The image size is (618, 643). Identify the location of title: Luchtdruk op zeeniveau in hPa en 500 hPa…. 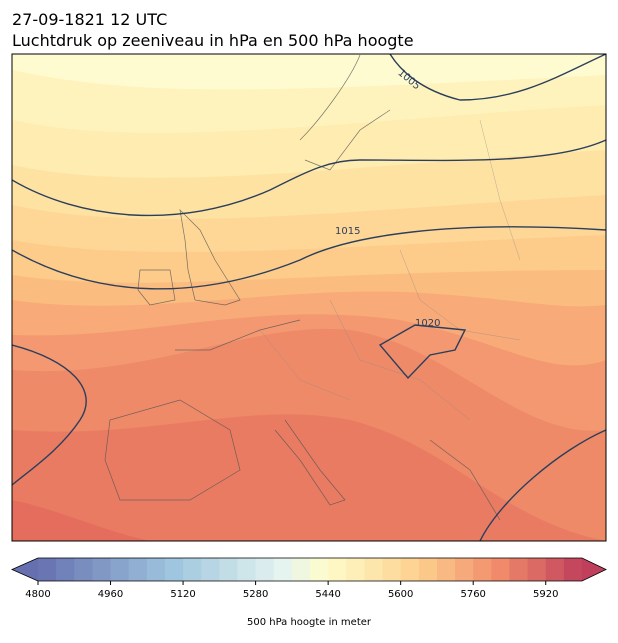
(213, 40).